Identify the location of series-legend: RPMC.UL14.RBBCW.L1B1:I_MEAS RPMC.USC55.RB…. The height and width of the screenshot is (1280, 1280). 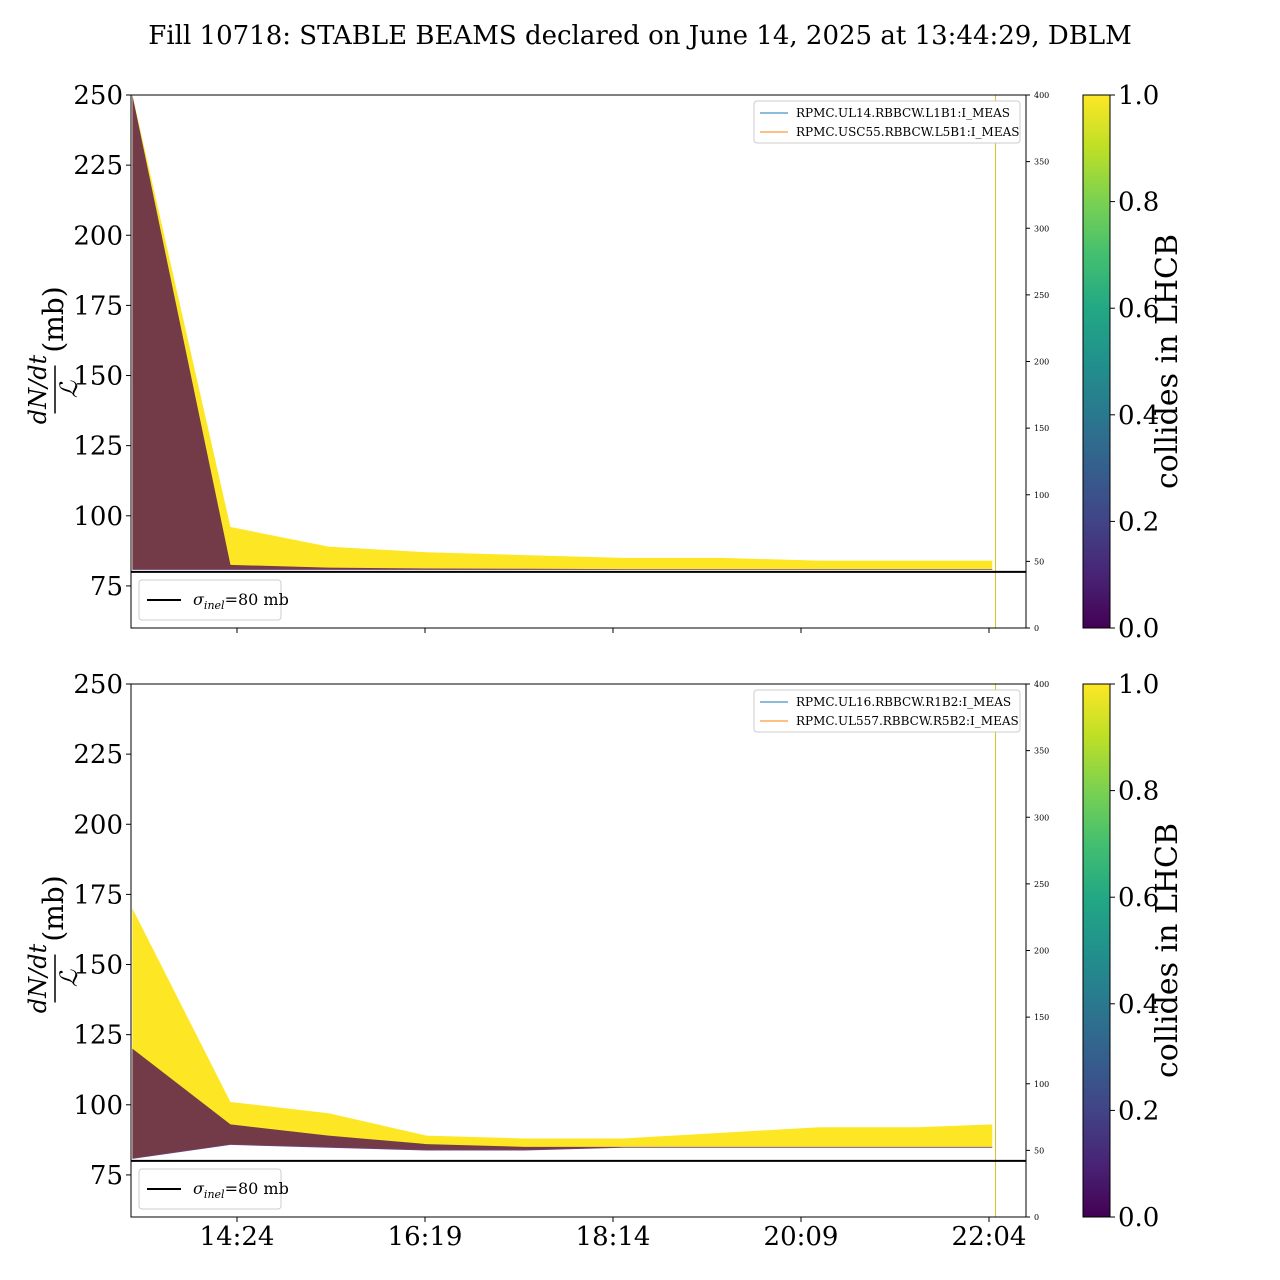
(887, 122).